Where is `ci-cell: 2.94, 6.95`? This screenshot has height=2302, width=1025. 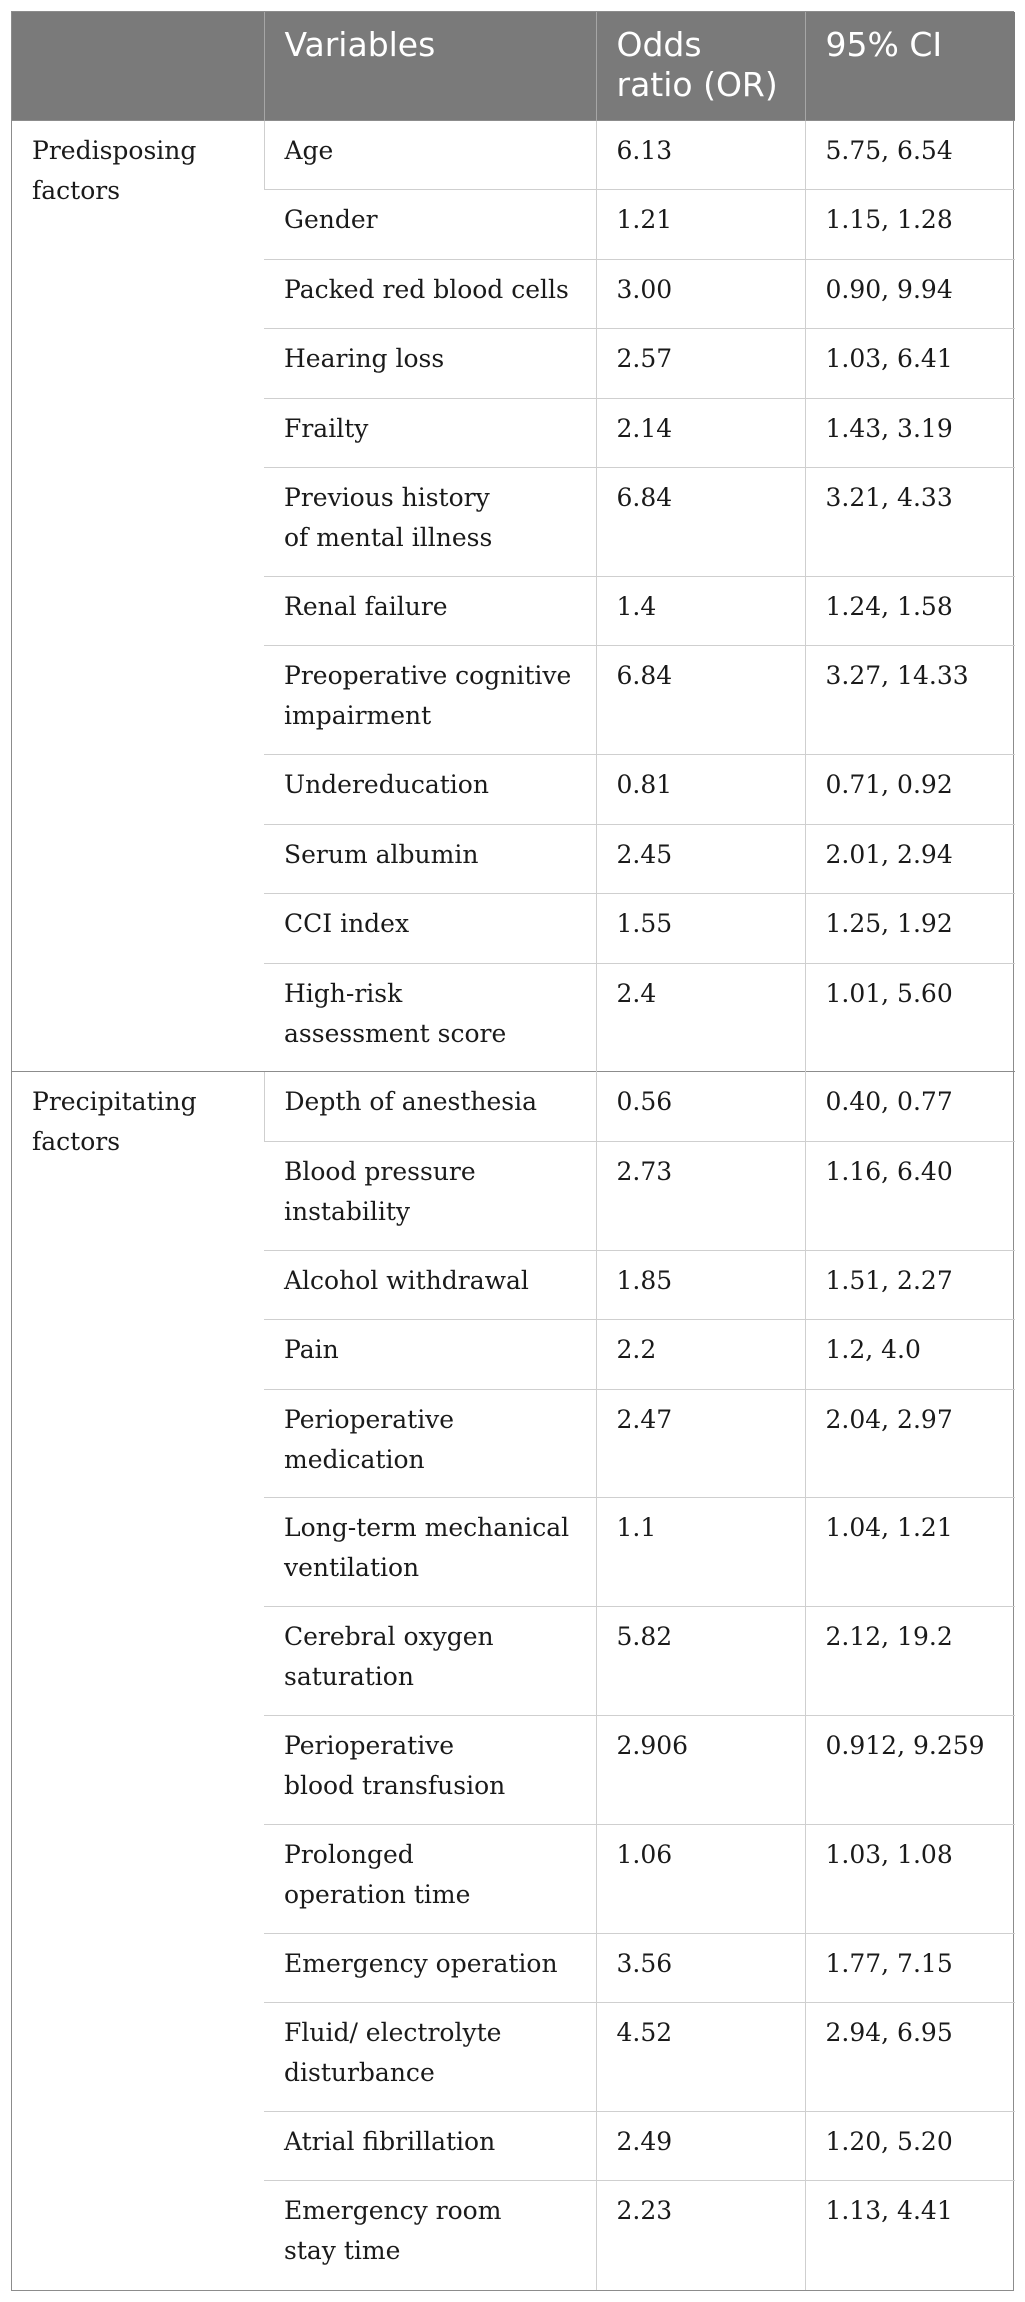 ci-cell: 2.94, 6.95 is located at coordinates (909, 2057).